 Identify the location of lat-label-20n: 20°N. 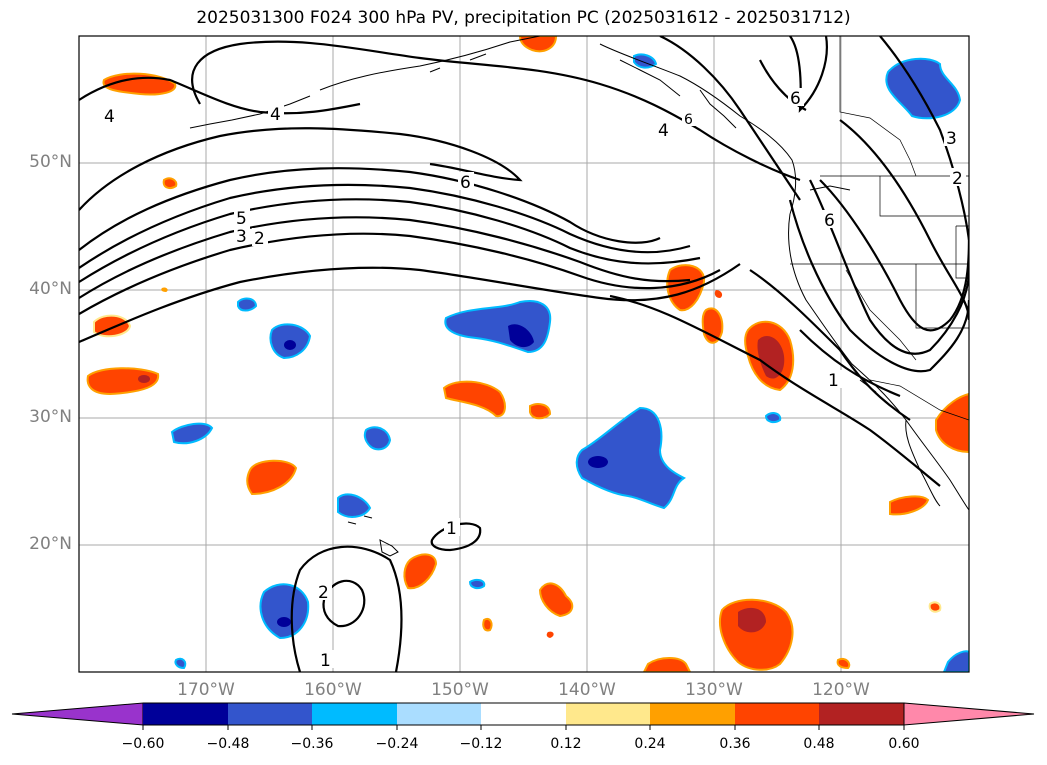
(50, 544).